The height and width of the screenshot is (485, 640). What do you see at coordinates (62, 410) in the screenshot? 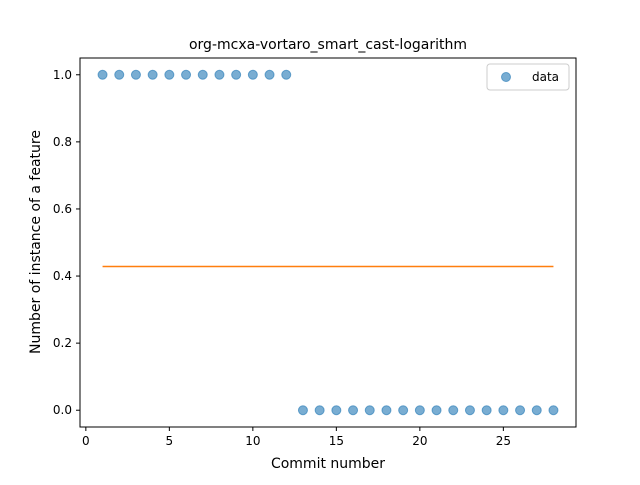
I see `y-tick-label: 0.0` at bounding box center [62, 410].